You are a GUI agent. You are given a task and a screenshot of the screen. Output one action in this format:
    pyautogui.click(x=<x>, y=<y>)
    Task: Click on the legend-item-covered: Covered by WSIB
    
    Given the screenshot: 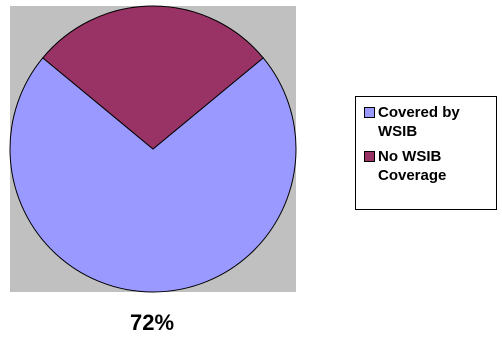 What is the action you would take?
    pyautogui.click(x=428, y=122)
    